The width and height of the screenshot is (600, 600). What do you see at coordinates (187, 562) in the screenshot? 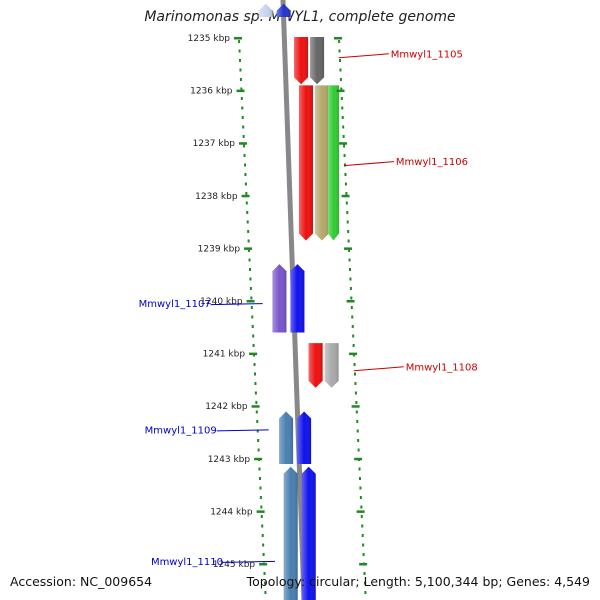
I see `gene-label: Mmwyl1_1110` at bounding box center [187, 562].